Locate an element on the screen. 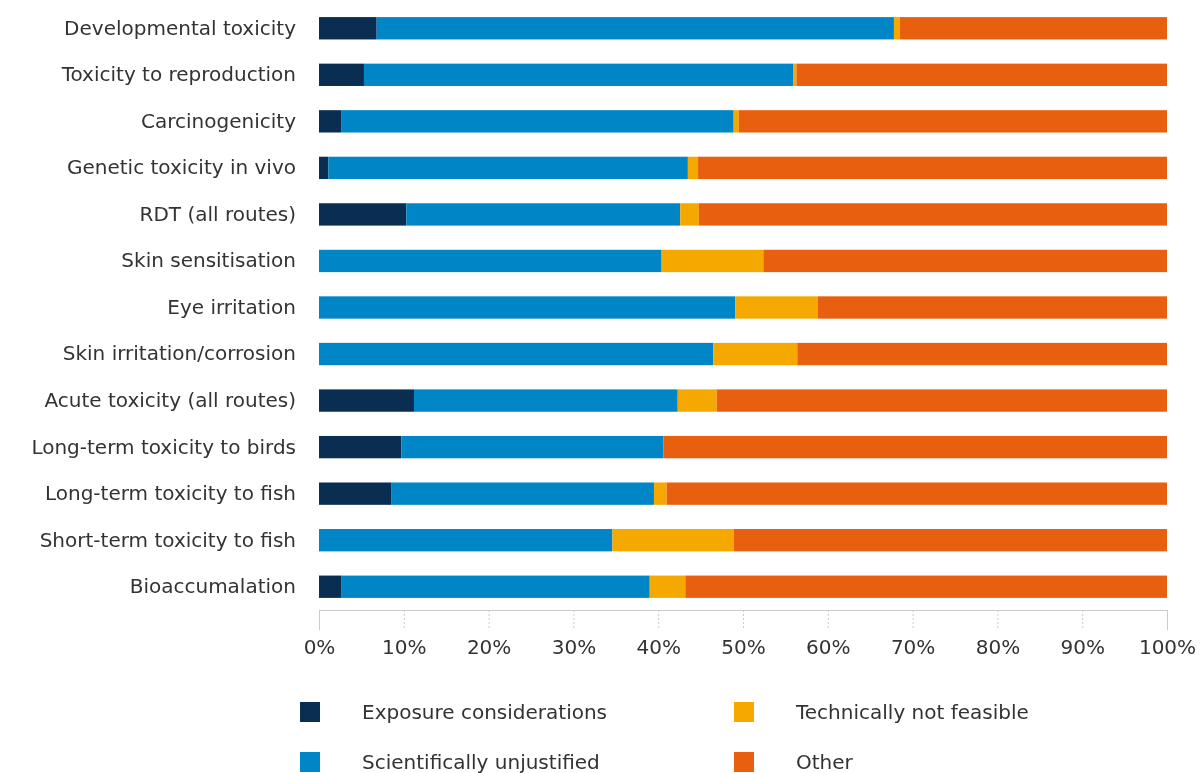 Image resolution: width=1200 pixels, height=773 pixels. y-tick-label: Skin sensitisation is located at coordinates (208, 260).